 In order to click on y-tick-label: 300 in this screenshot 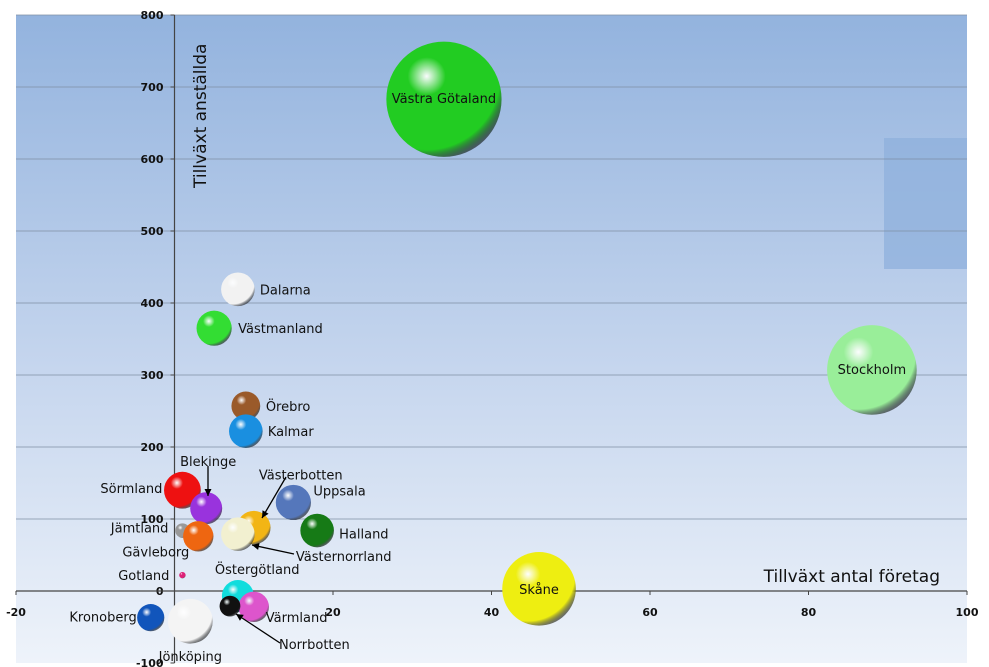, I will do `click(152, 375)`.